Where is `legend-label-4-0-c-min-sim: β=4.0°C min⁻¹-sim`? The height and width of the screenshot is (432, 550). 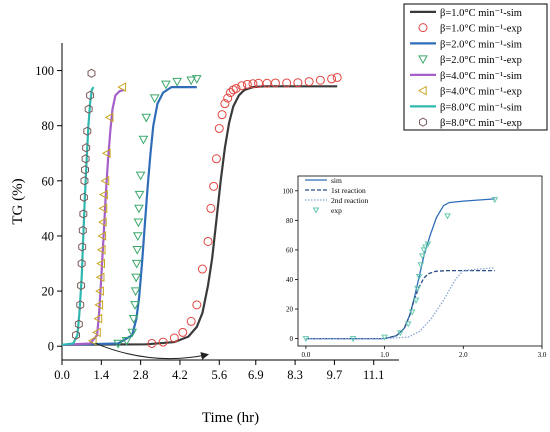
legend-label-4-0-c-min-sim: β=4.0°C min⁻¹-sim is located at coordinates (481, 76).